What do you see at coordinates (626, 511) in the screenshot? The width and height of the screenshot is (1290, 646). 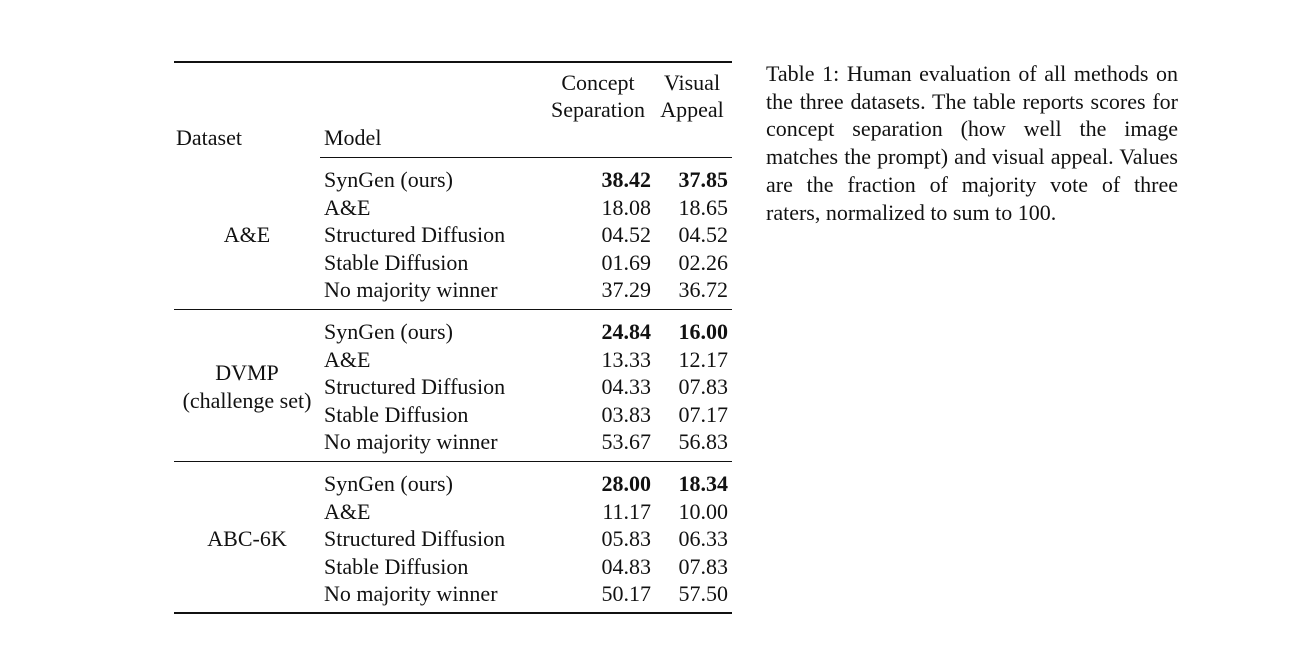 I see `score-cell: 11.17` at bounding box center [626, 511].